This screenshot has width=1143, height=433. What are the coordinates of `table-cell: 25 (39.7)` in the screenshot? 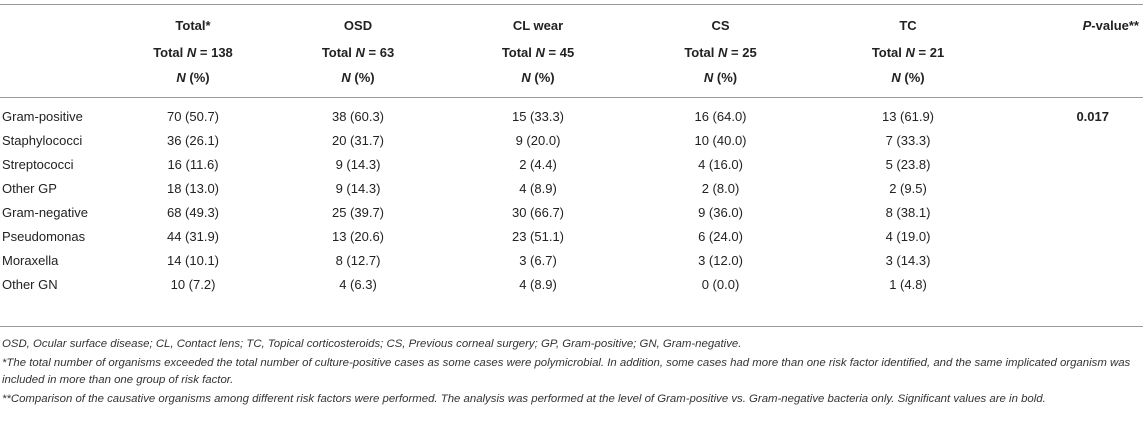 It's located at (358, 212).